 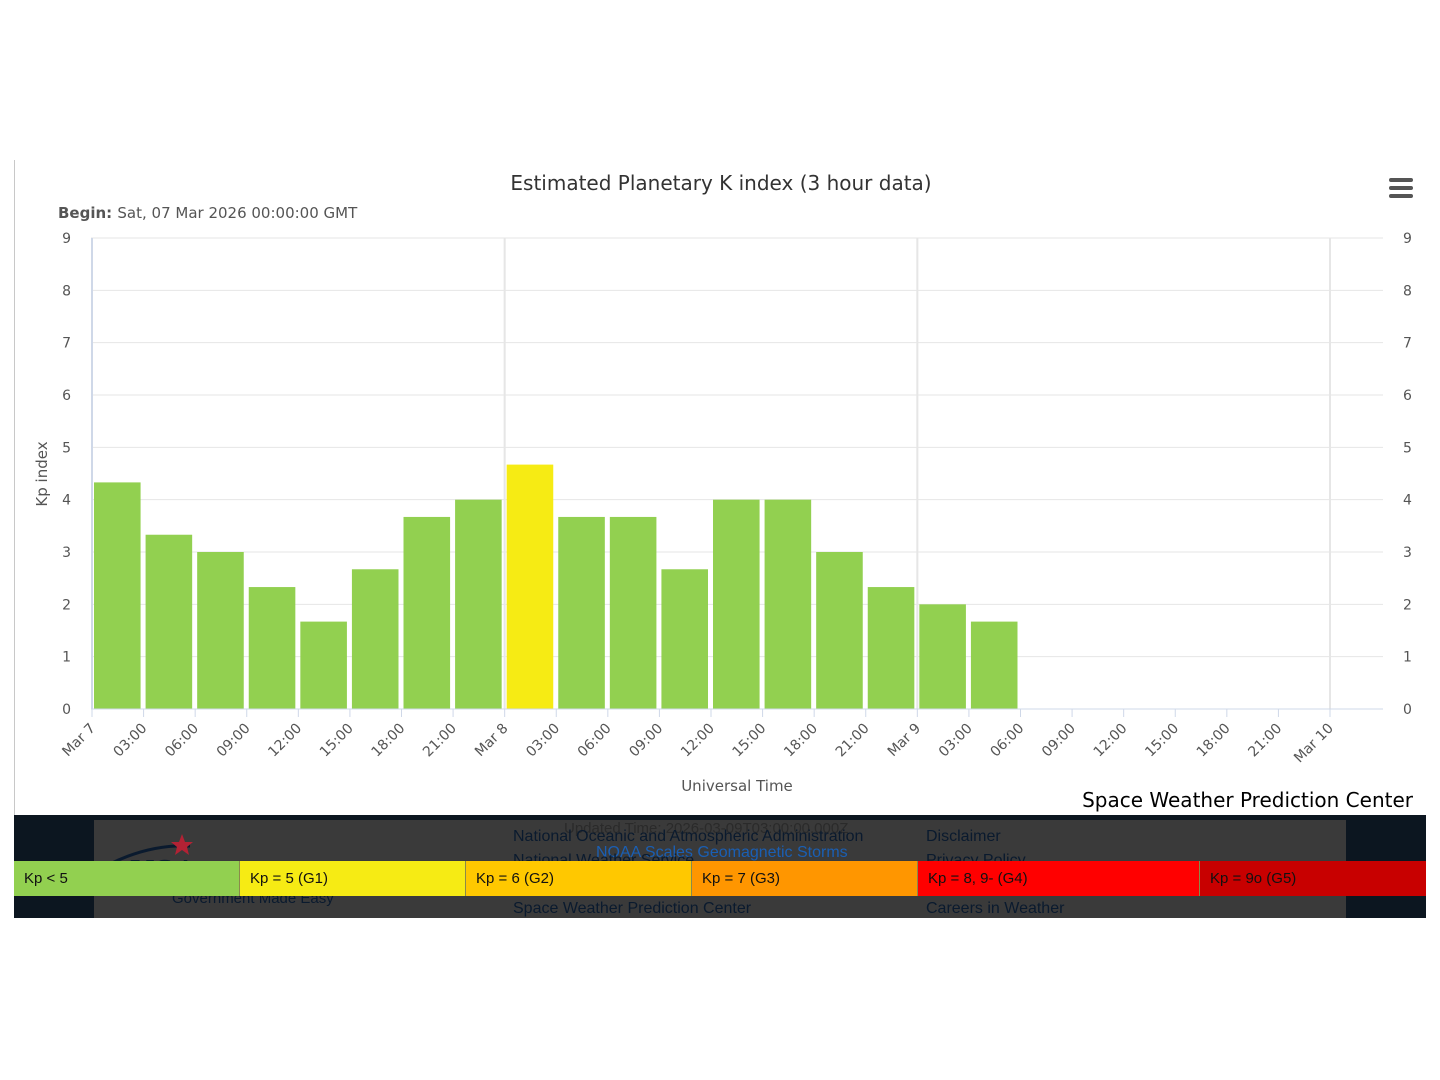 What do you see at coordinates (66, 291) in the screenshot?
I see `y-tick-label: 8` at bounding box center [66, 291].